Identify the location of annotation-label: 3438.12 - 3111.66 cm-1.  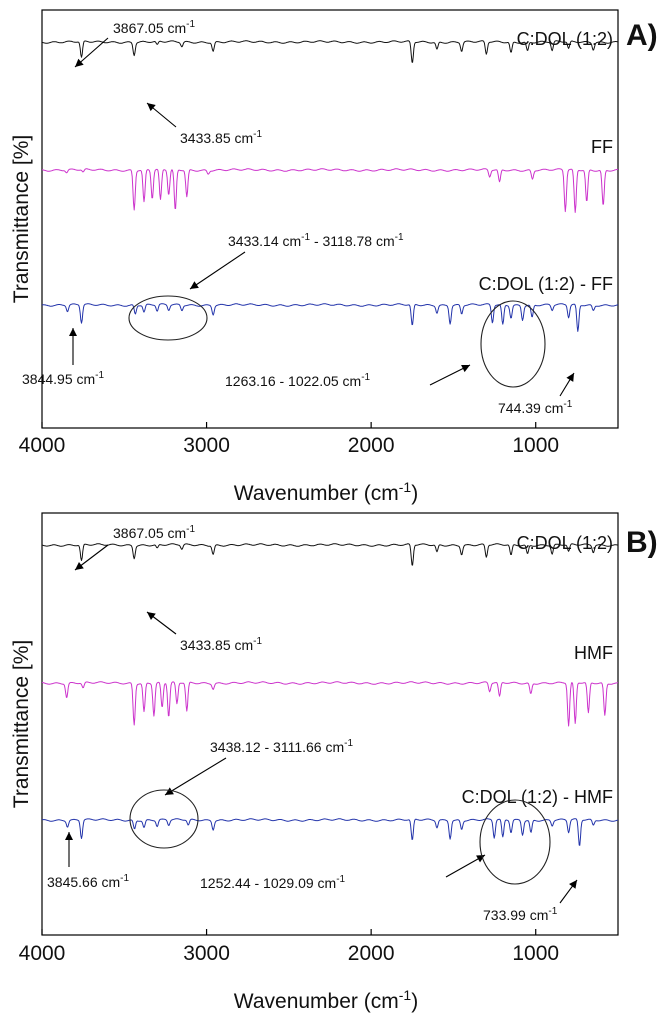
(281, 746).